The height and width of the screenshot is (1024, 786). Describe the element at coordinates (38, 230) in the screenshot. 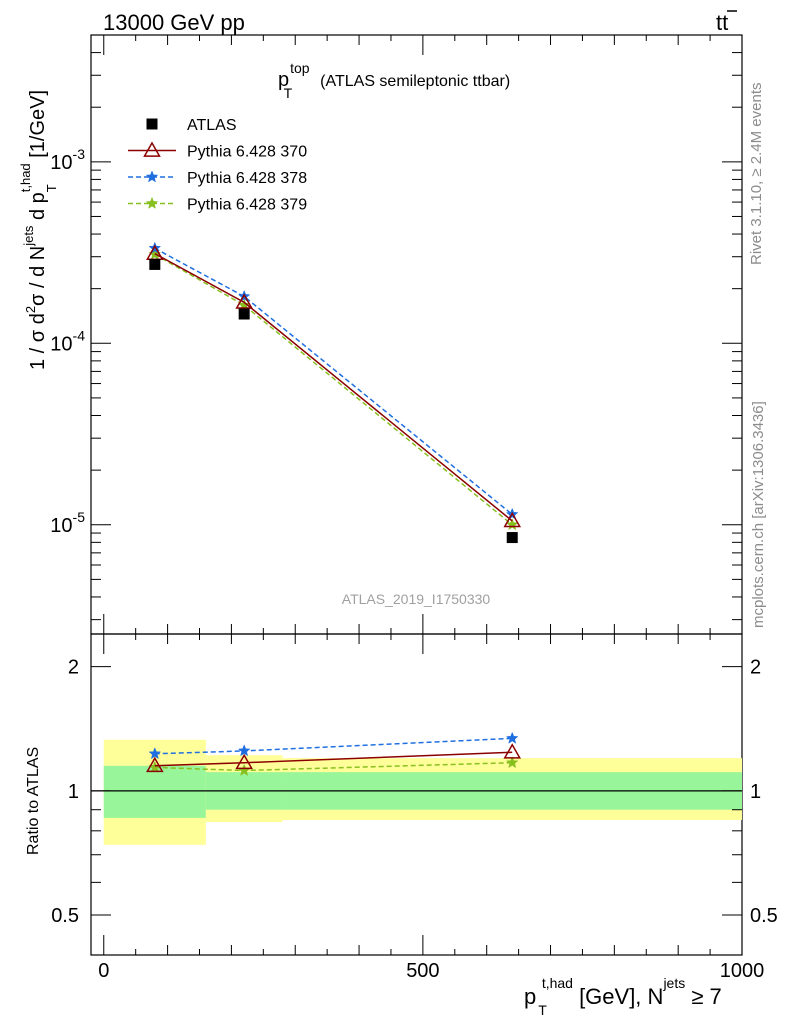

I see `main-y-axis-label: 1 / σ d2σ / d Njets d pTt,had [1/GeV]` at that location.